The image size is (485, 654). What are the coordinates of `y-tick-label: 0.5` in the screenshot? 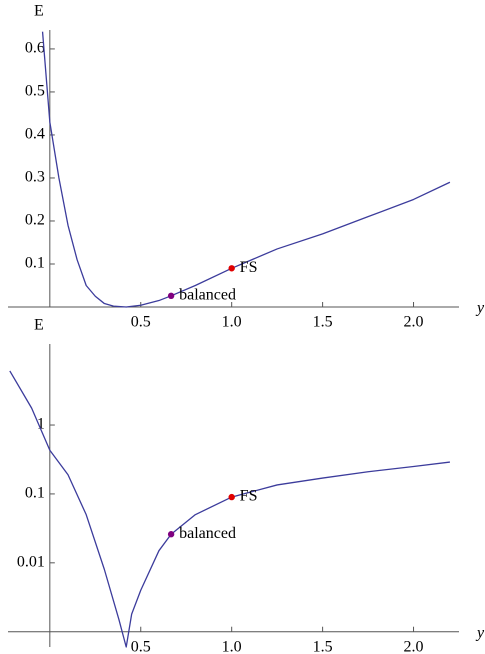 It's located at (35, 91).